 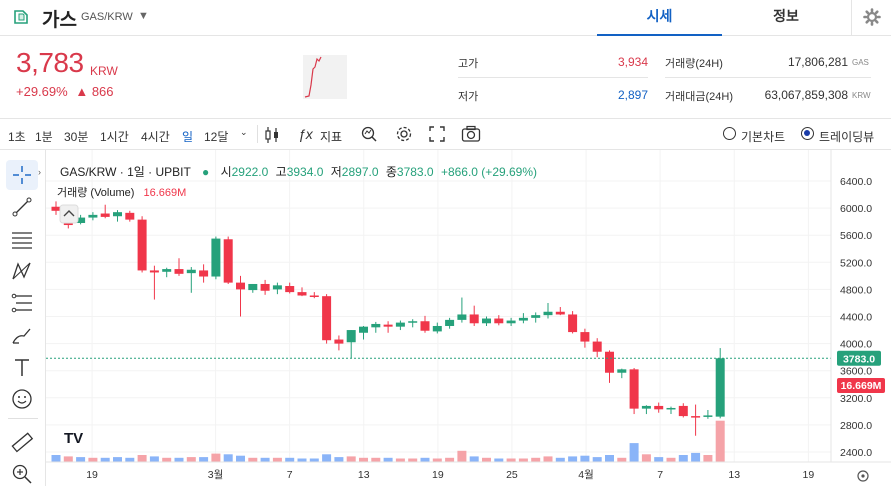 I want to click on indicator-fx-icon: ƒx, so click(x=305, y=134).